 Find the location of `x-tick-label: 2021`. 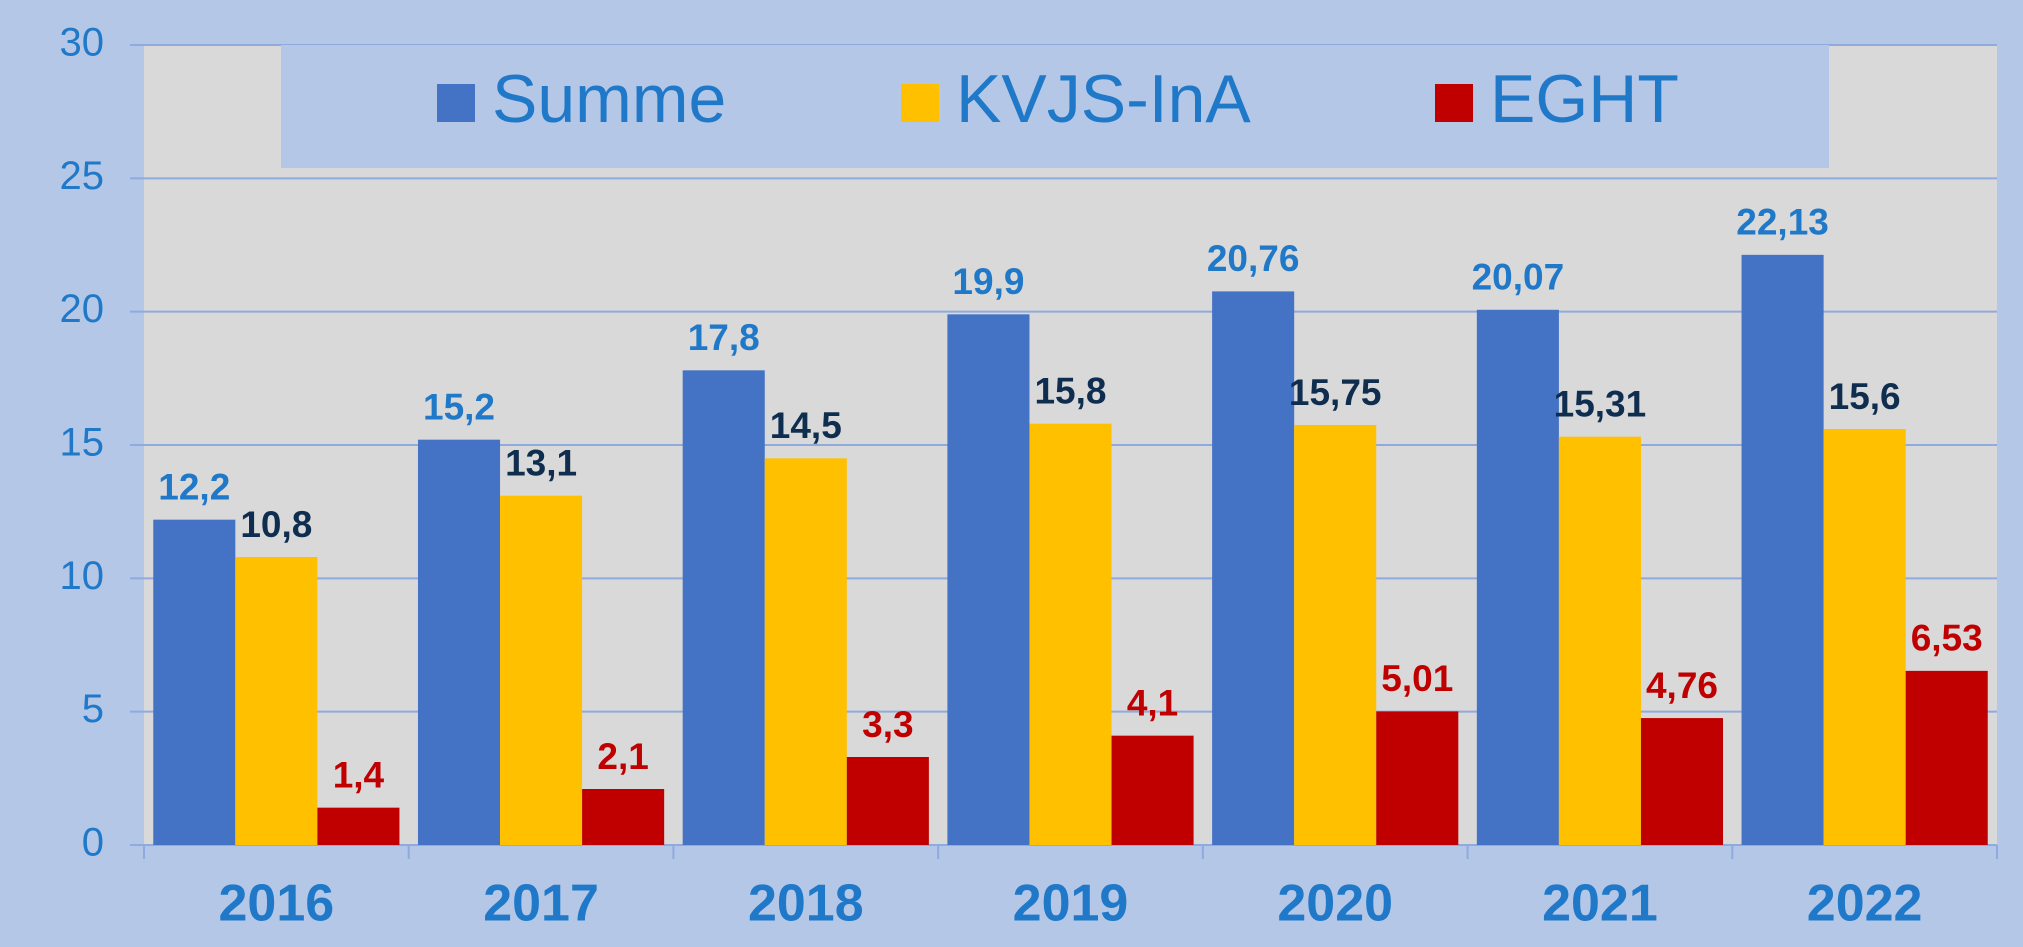

x-tick-label: 2021 is located at coordinates (1600, 904).